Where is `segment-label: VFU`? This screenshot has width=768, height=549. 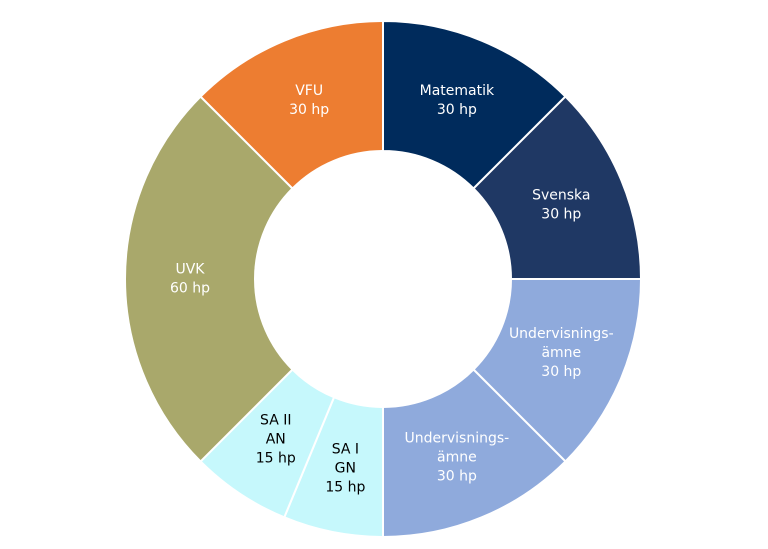 segment-label: VFU is located at coordinates (309, 91).